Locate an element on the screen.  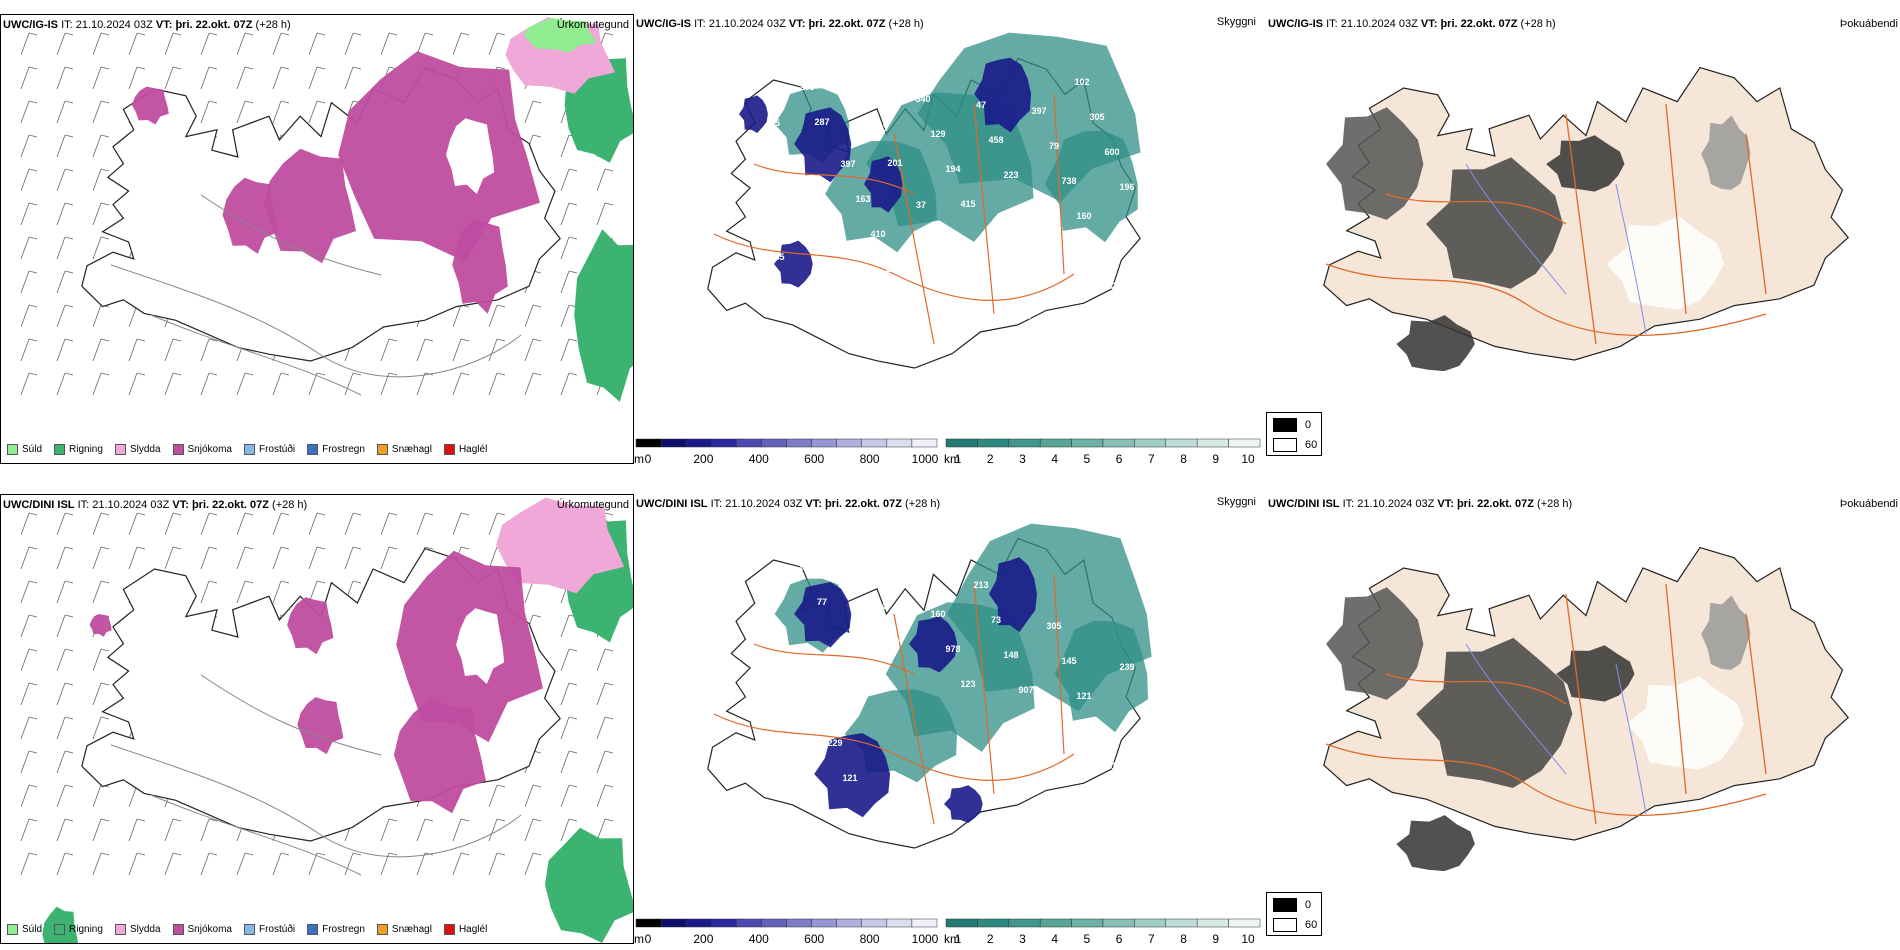
river-network is located at coordinates (1556, 249).